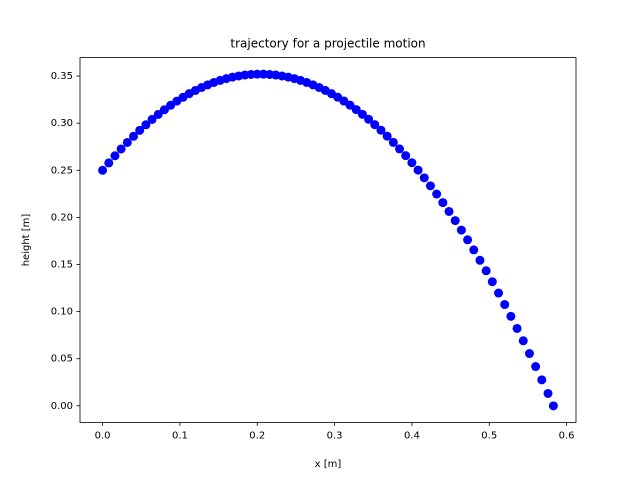 Image resolution: width=640 pixels, height=480 pixels. I want to click on y-tick-label: 0.15, so click(62, 264).